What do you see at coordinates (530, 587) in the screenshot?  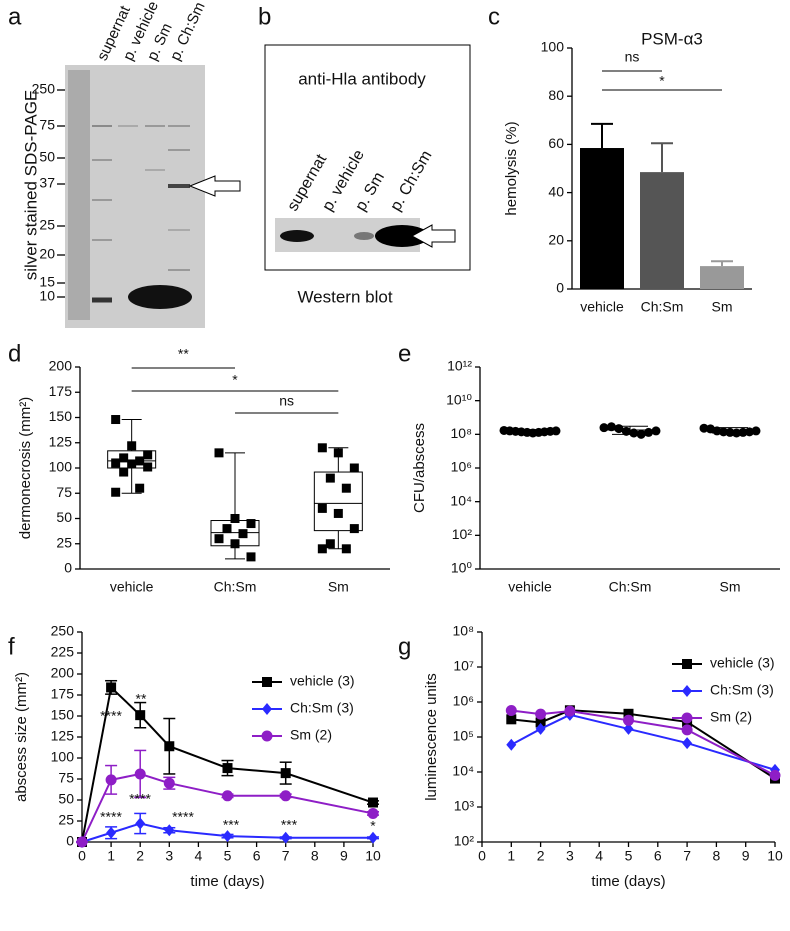 I see `x-tick-label: vehicle` at bounding box center [530, 587].